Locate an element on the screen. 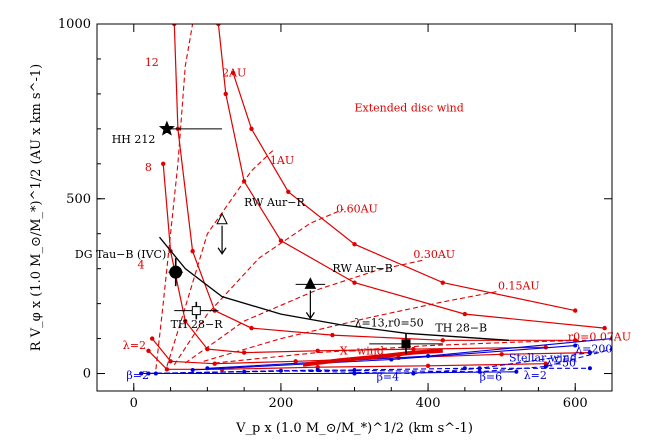 The height and width of the screenshot is (443, 664). annotation-10: 4 is located at coordinates (140, 265).